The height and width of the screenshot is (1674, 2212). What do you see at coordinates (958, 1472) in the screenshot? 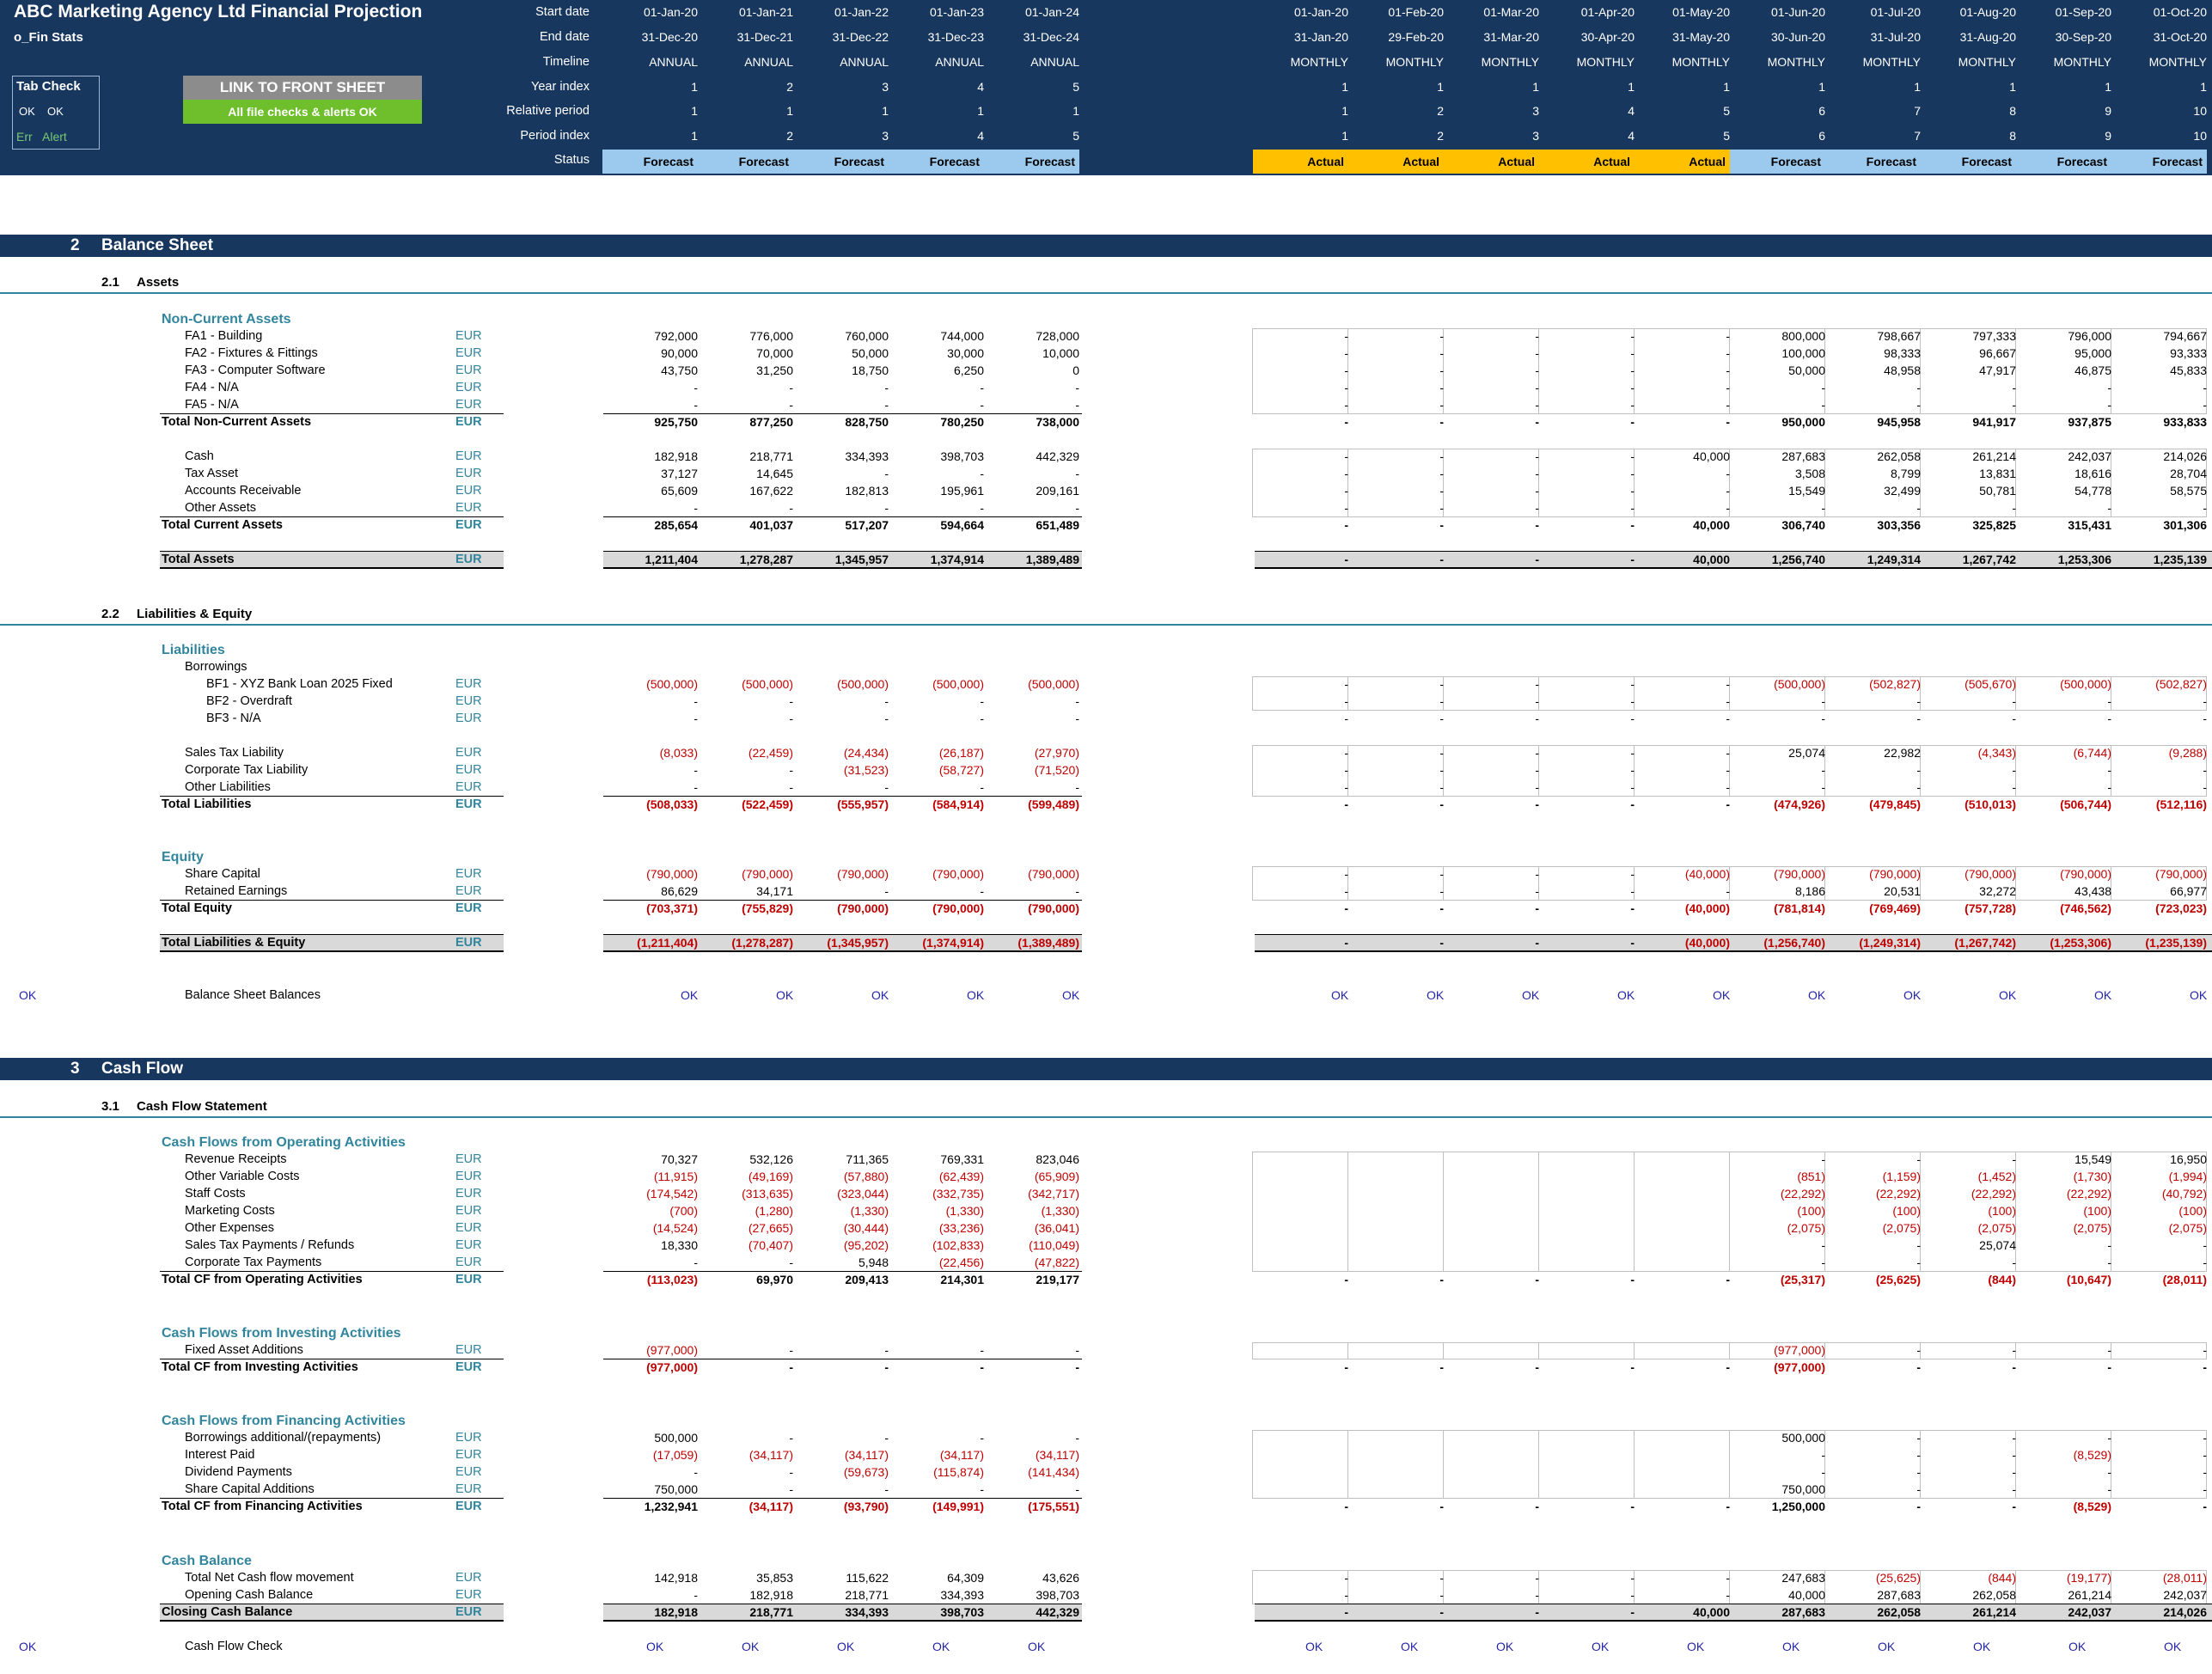
I see `annual-cell: (115,874)` at bounding box center [958, 1472].